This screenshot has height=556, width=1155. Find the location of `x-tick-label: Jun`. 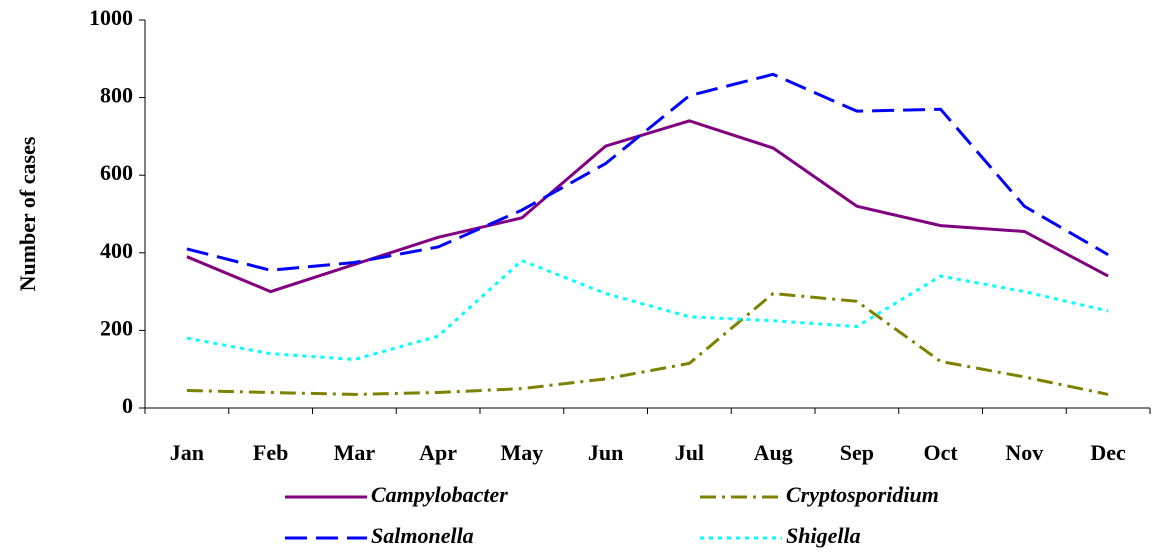

x-tick-label: Jun is located at coordinates (605, 452).